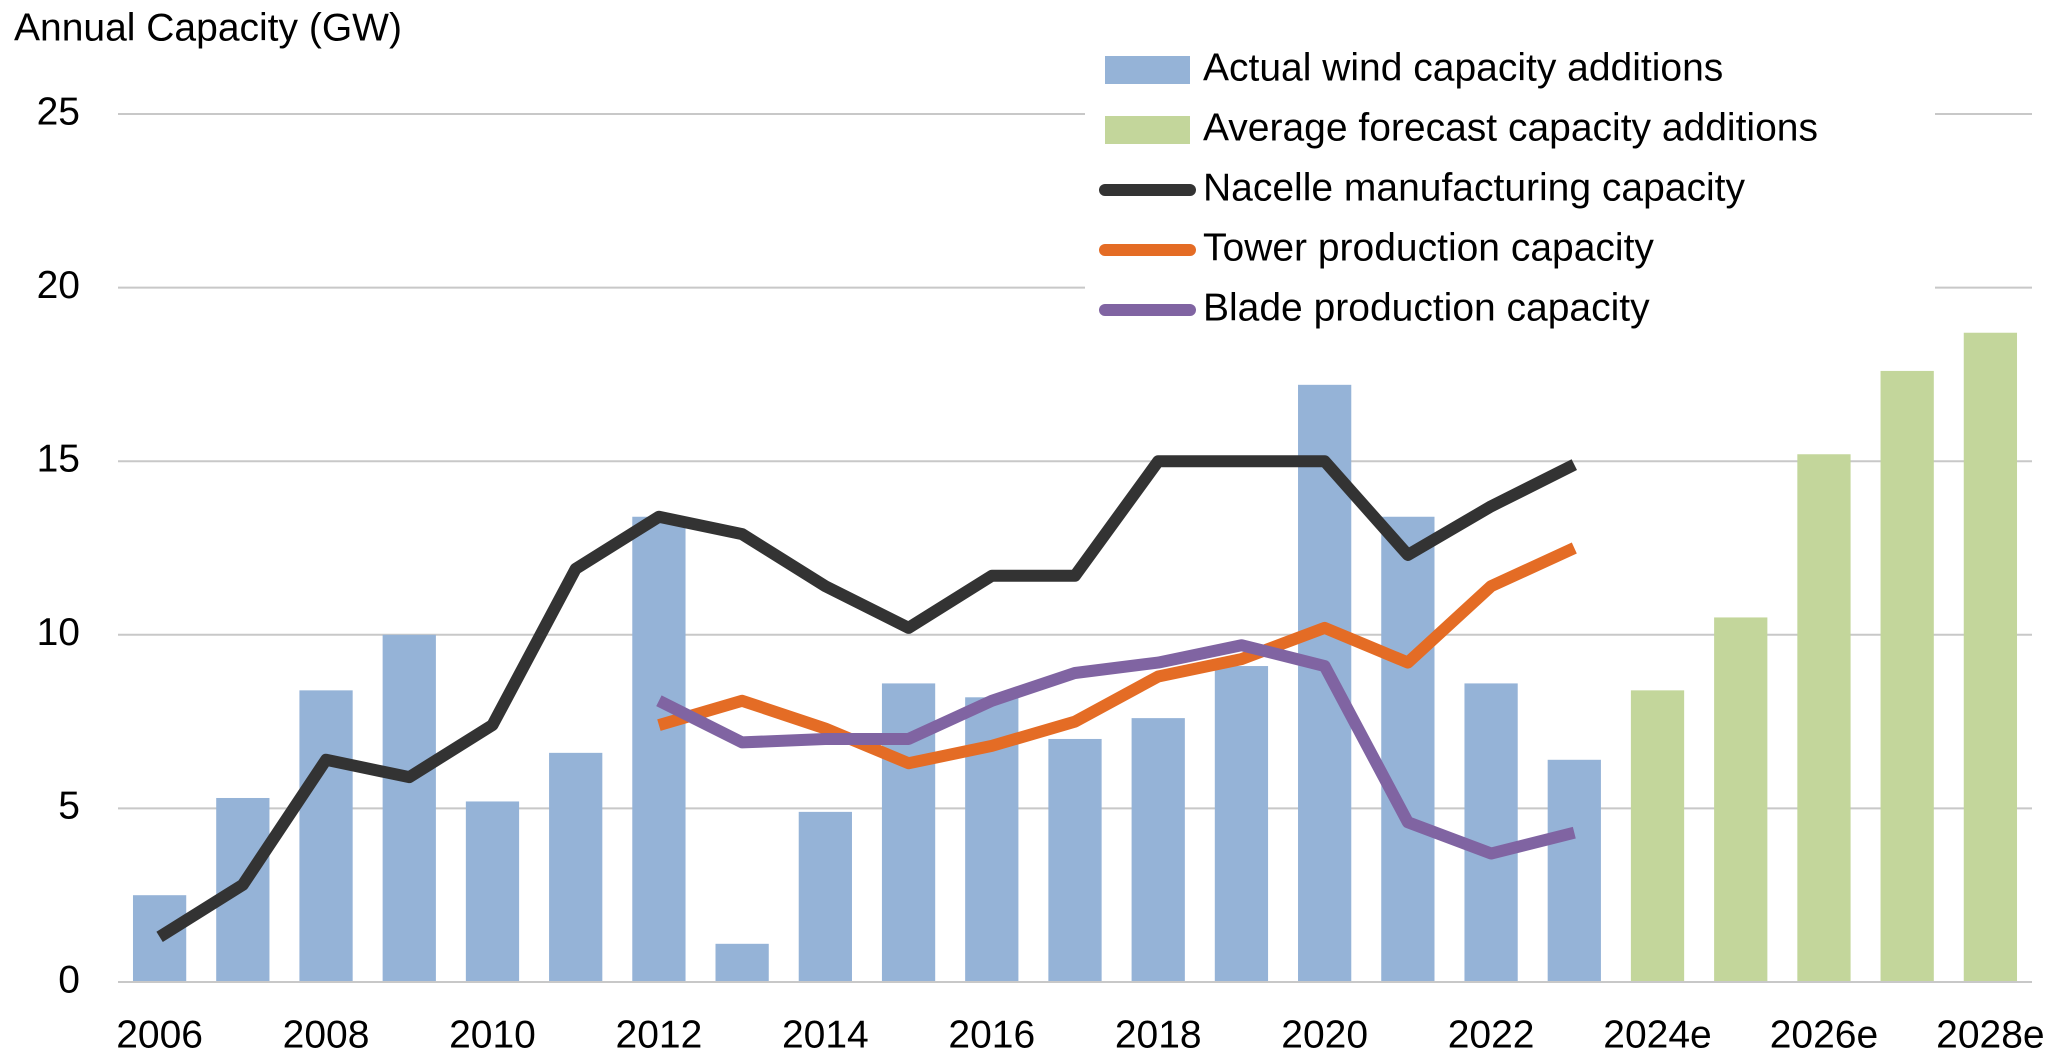 The height and width of the screenshot is (1063, 2062). Describe the element at coordinates (825, 1034) in the screenshot. I see `x-tick-label: 2014` at that location.